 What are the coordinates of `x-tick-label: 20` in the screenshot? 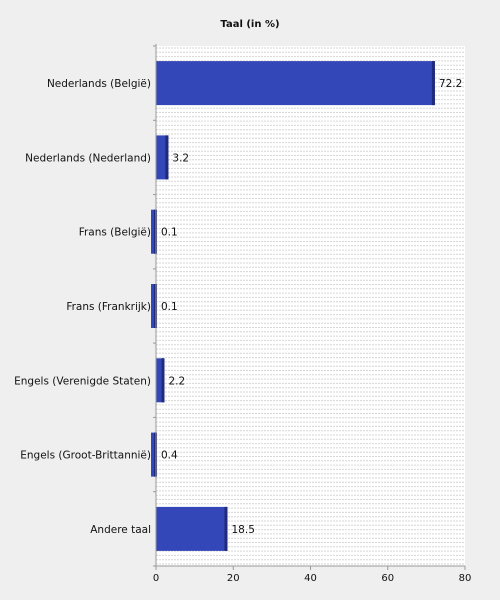 It's located at (233, 578).